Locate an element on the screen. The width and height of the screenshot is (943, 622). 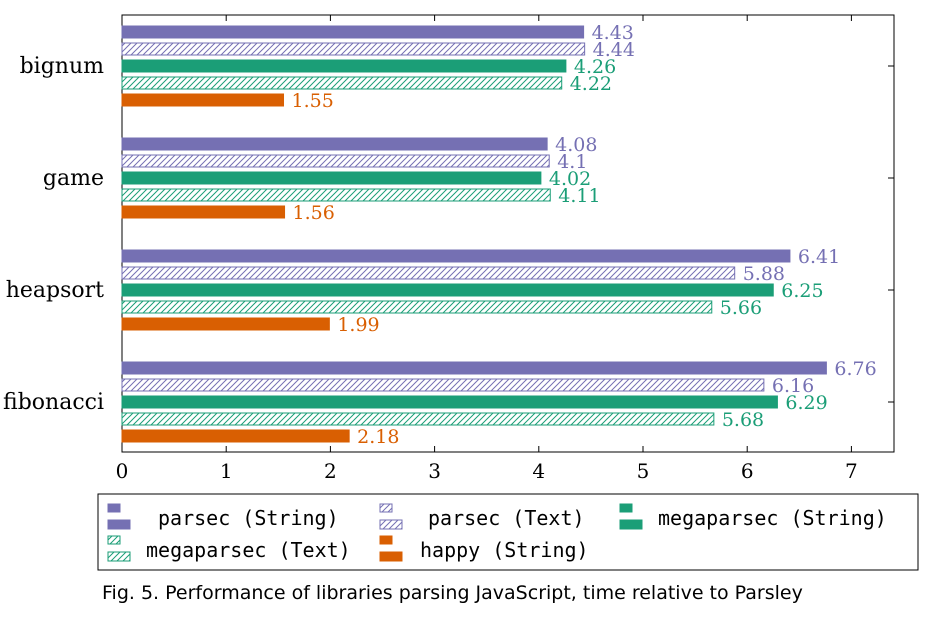
category-label-bignum: bignum is located at coordinates (62, 66).